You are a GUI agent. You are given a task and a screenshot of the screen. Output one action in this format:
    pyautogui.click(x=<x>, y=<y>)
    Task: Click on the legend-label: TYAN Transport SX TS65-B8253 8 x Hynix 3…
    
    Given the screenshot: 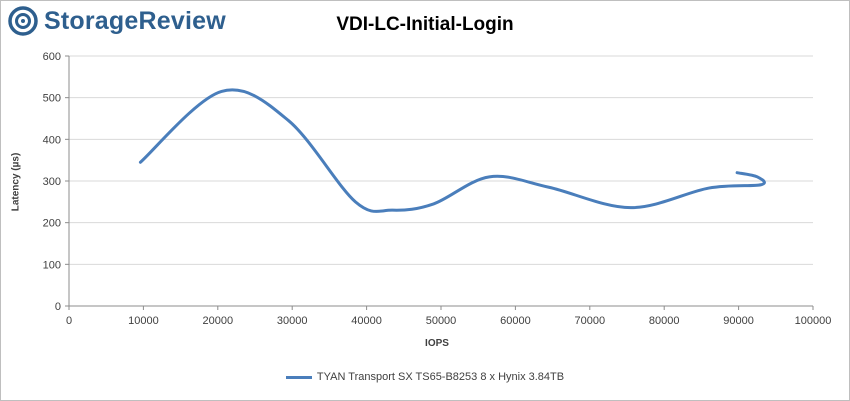 What is the action you would take?
    pyautogui.click(x=440, y=377)
    